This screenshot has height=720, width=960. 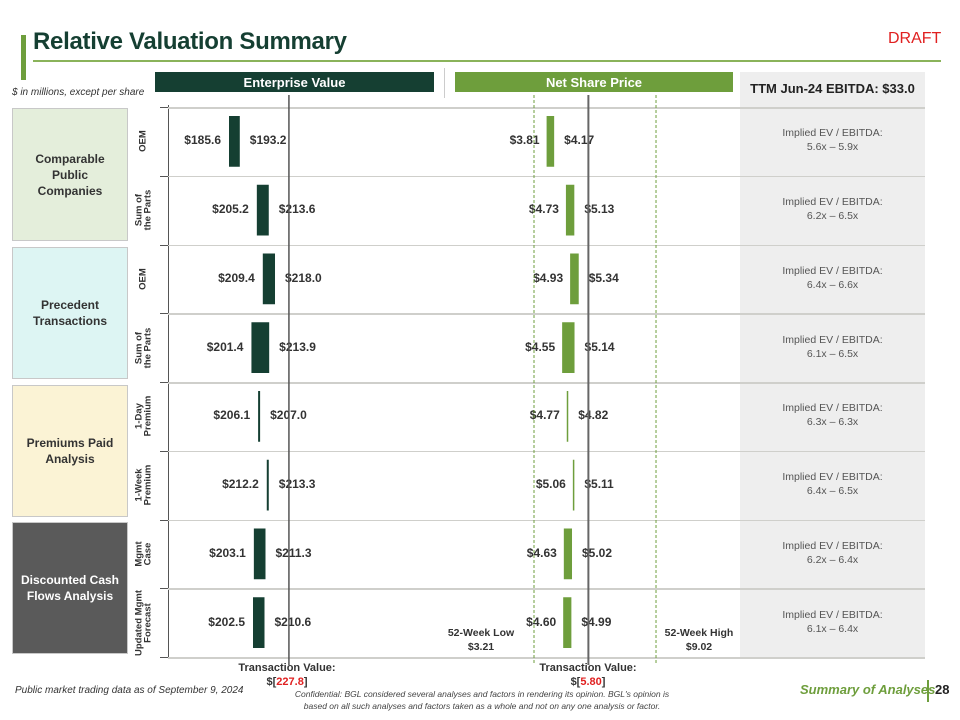 What do you see at coordinates (225, 346) in the screenshot?
I see `ev-low-label: $201.4` at bounding box center [225, 346].